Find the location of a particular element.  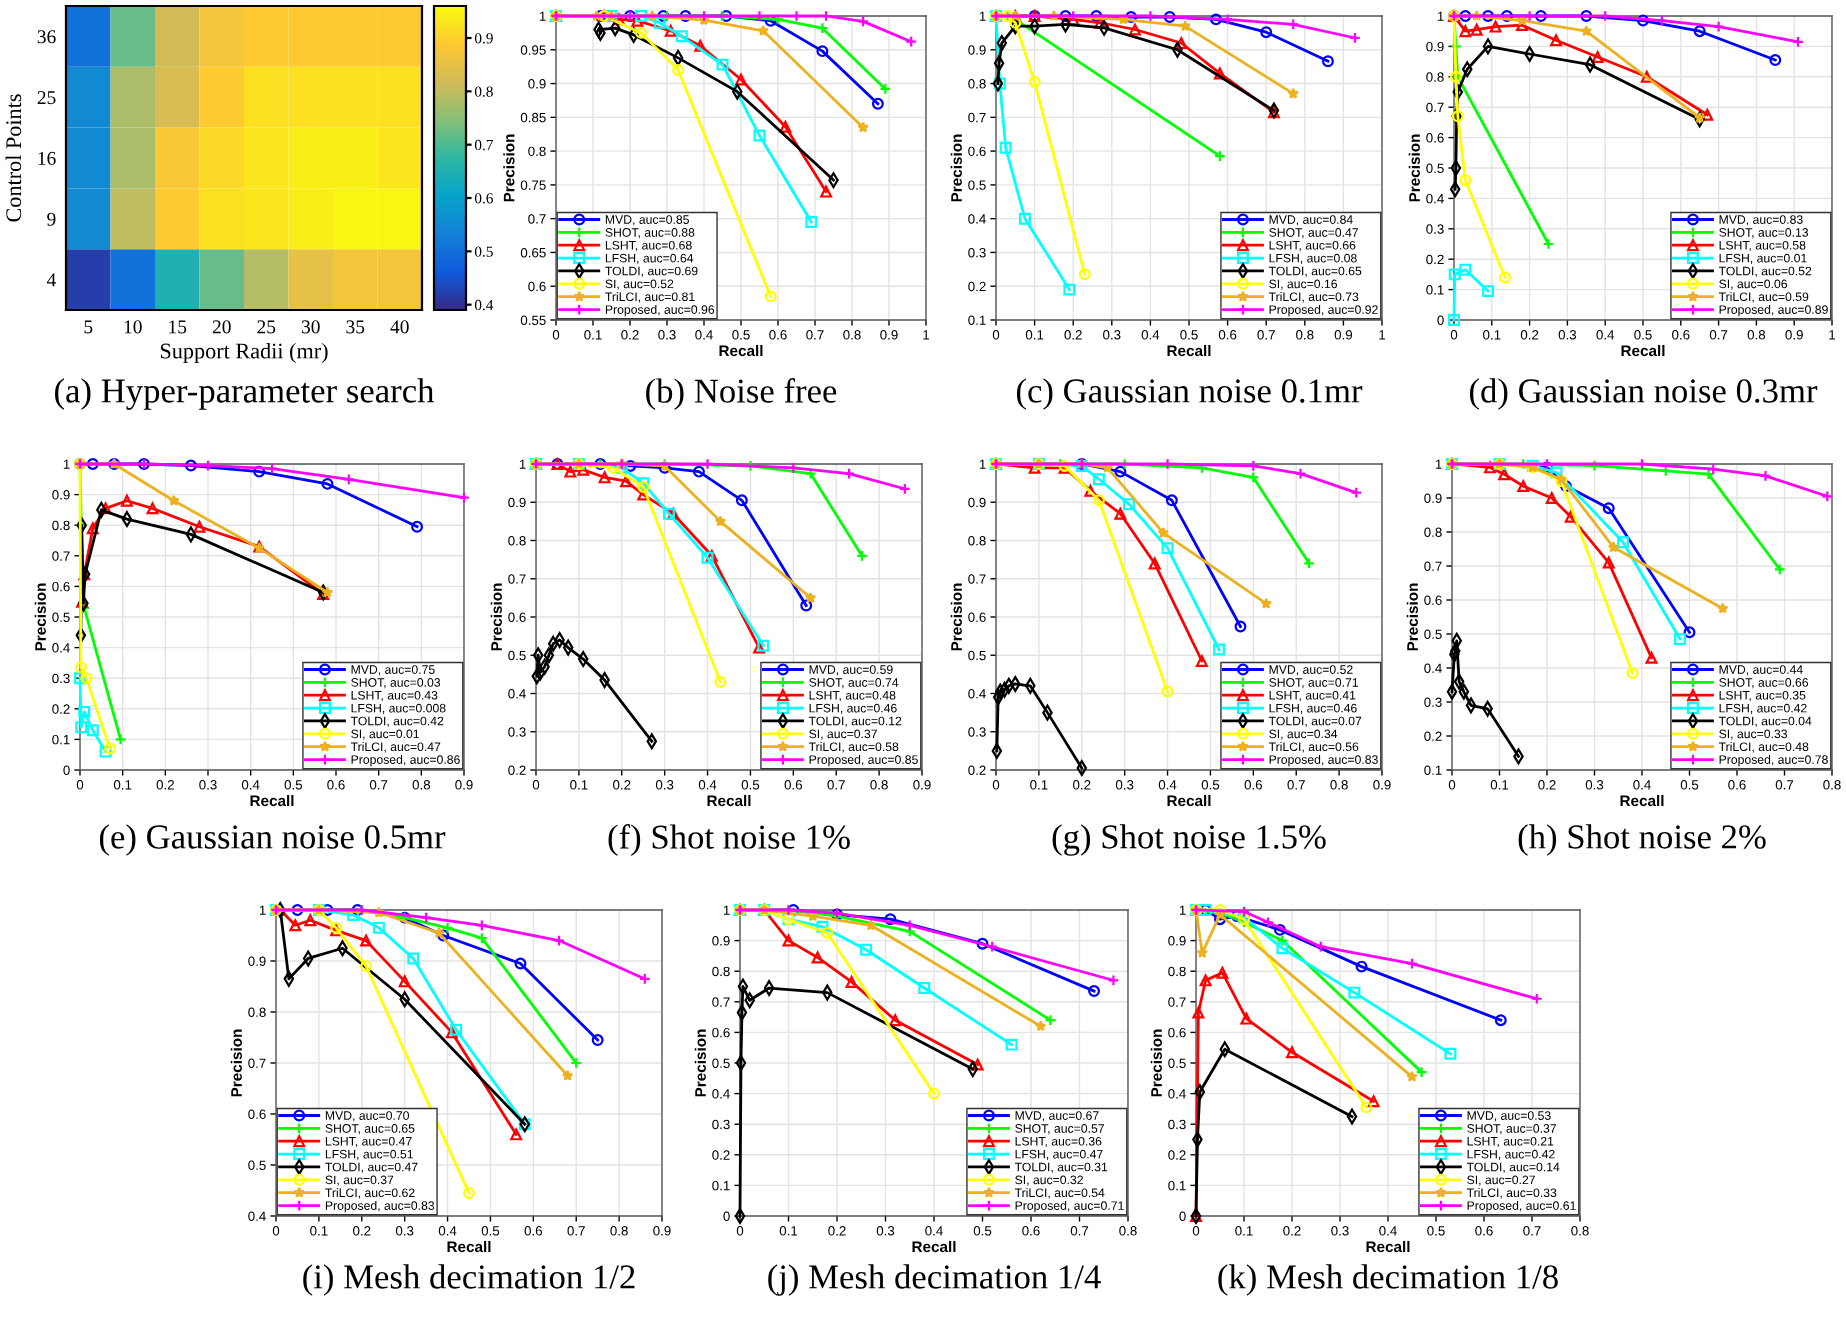

x-tick-label: 25 is located at coordinates (266, 327).